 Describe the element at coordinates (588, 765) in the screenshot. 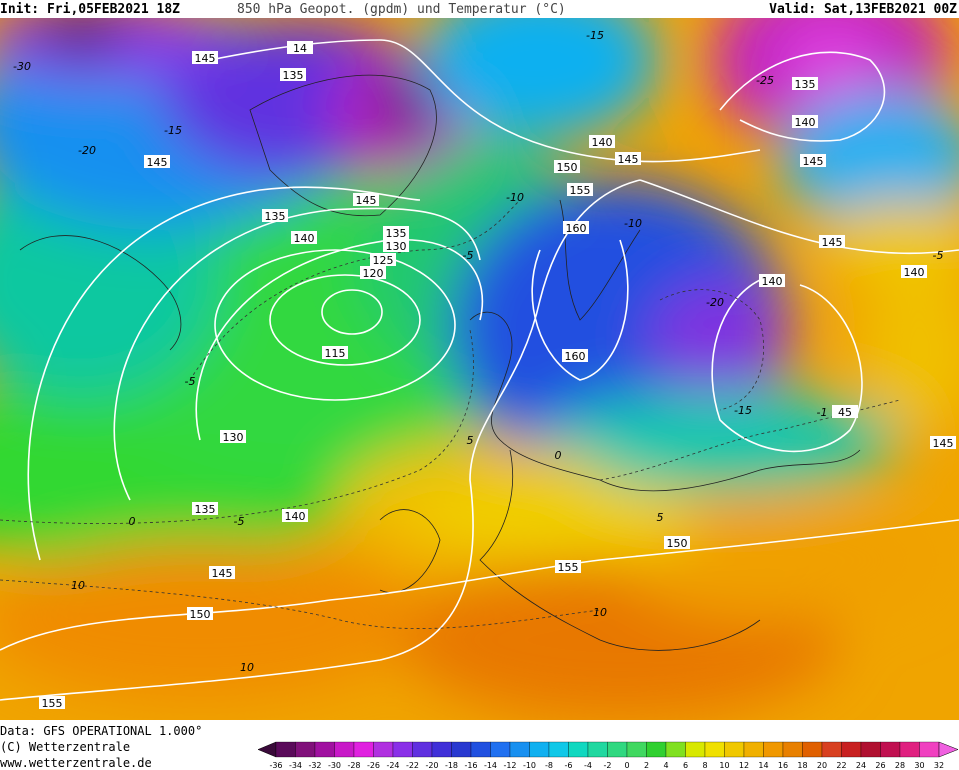

I see `colorbar-tick-label: -4` at that location.